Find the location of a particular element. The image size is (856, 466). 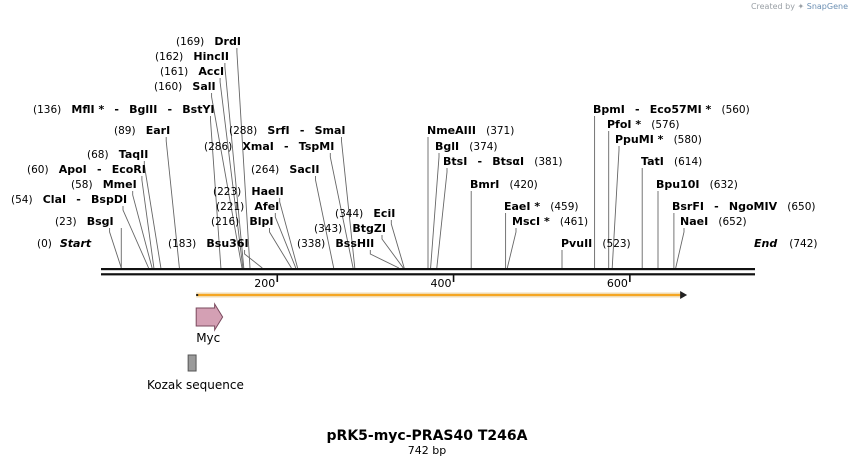

enzyme-name-clai: ClaI is located at coordinates (54, 199).